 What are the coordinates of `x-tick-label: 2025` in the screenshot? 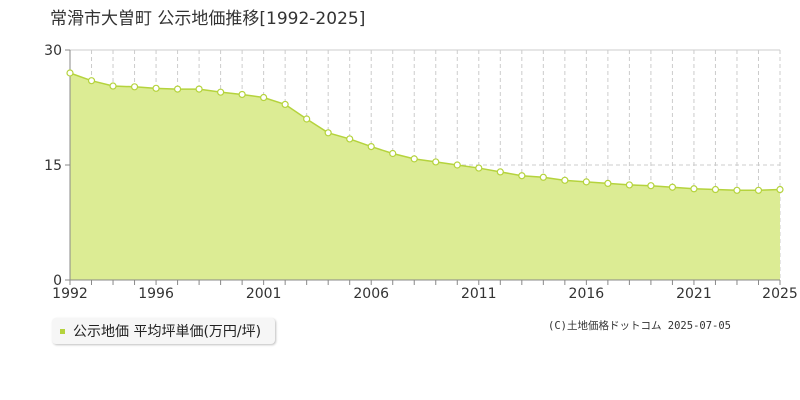 It's located at (780, 294).